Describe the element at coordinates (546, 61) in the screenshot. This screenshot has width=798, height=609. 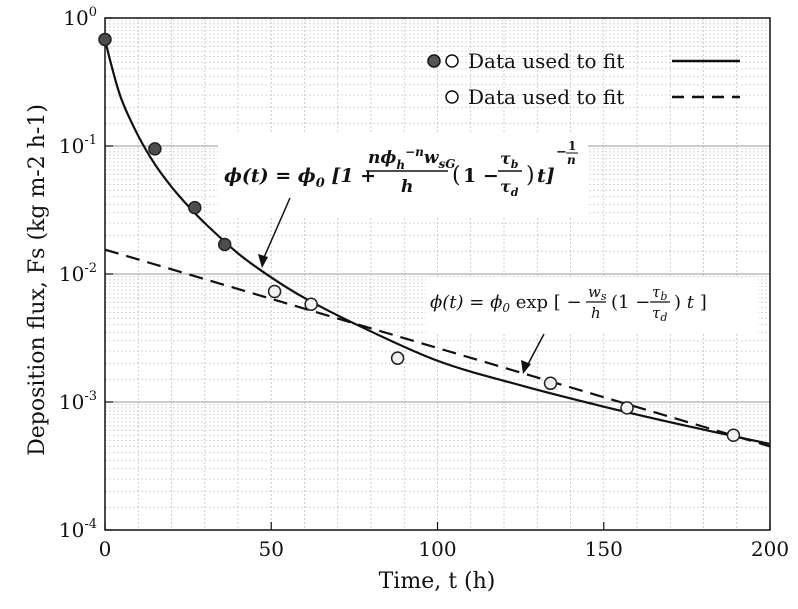
I see `legend-label-1: Data used to fit` at that location.